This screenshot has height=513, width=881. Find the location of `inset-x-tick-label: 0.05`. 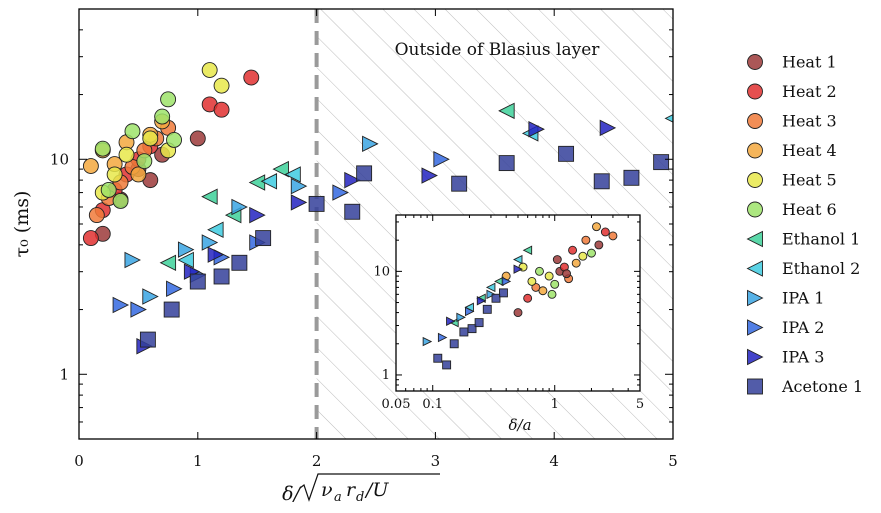

inset-x-tick-label: 0.05 is located at coordinates (396, 404).